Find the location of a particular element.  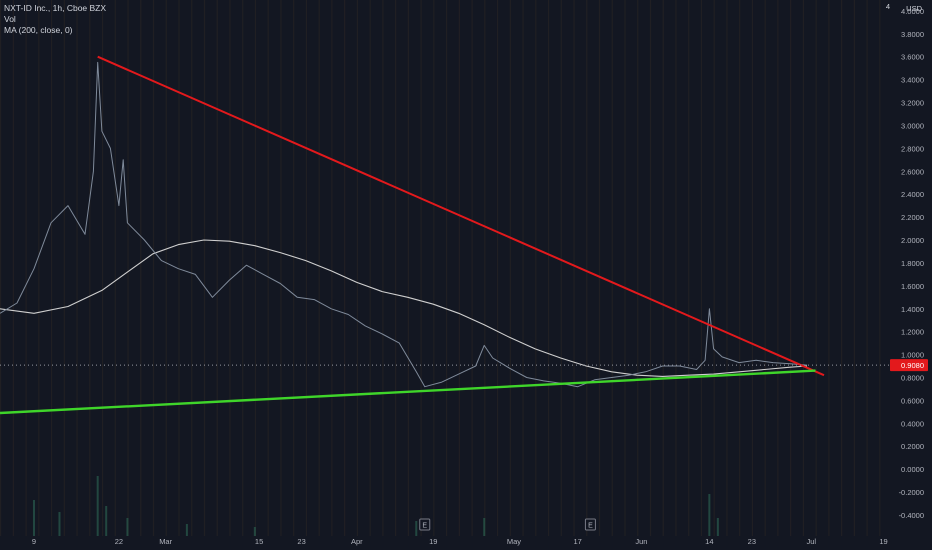

currency-label: USD is located at coordinates (914, 8).